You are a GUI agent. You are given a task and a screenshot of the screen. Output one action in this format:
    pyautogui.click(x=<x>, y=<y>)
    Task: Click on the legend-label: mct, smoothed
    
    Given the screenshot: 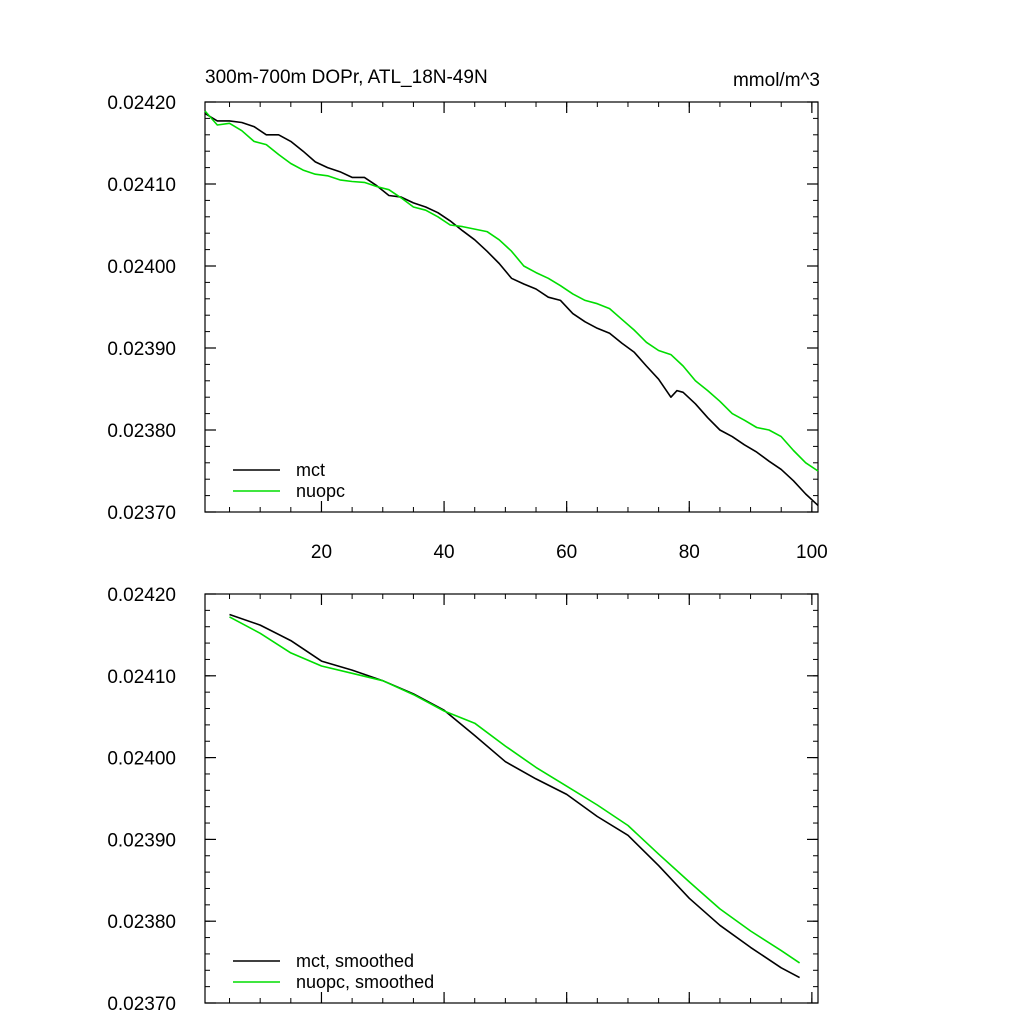 What is the action you would take?
    pyautogui.click(x=355, y=961)
    